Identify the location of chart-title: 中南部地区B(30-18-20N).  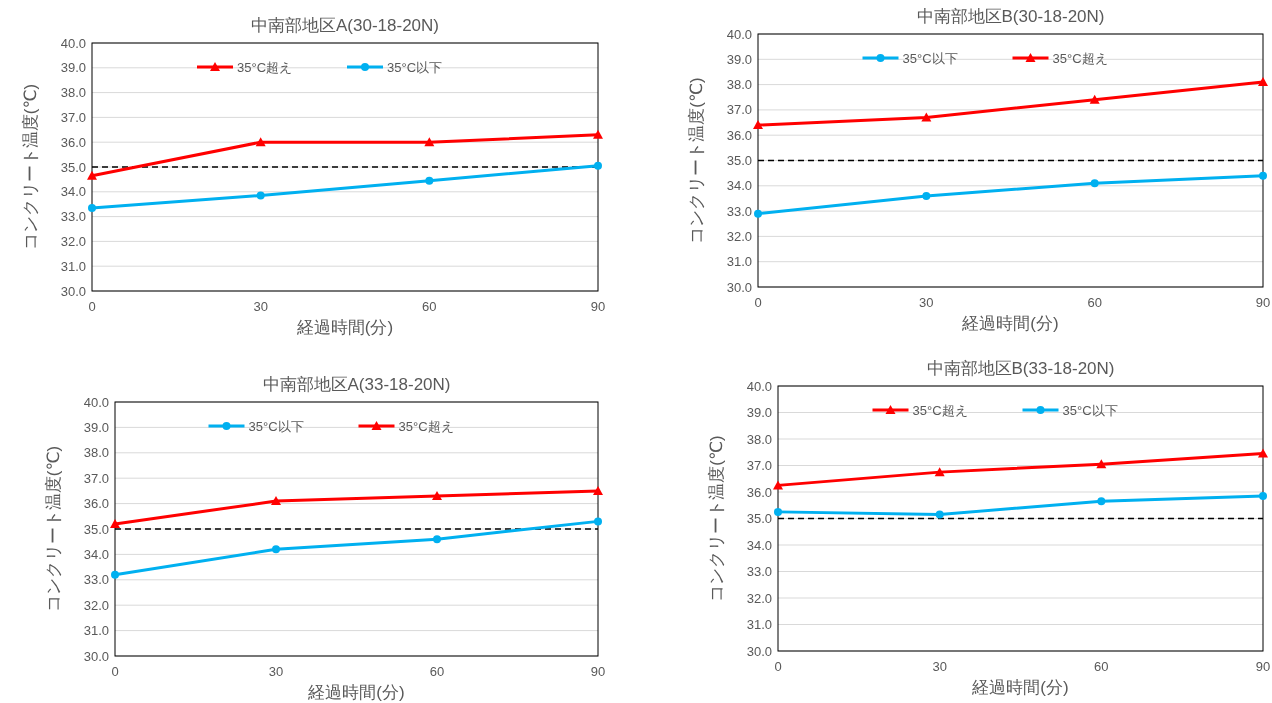
(1010, 16).